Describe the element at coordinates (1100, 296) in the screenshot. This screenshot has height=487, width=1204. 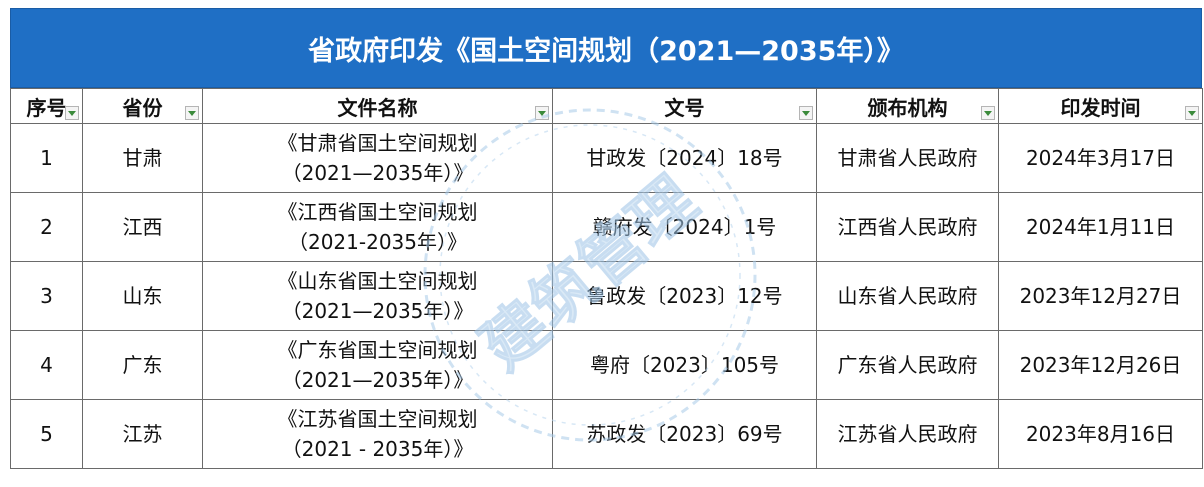
I see `cell-date: 2023年12月27日` at that location.